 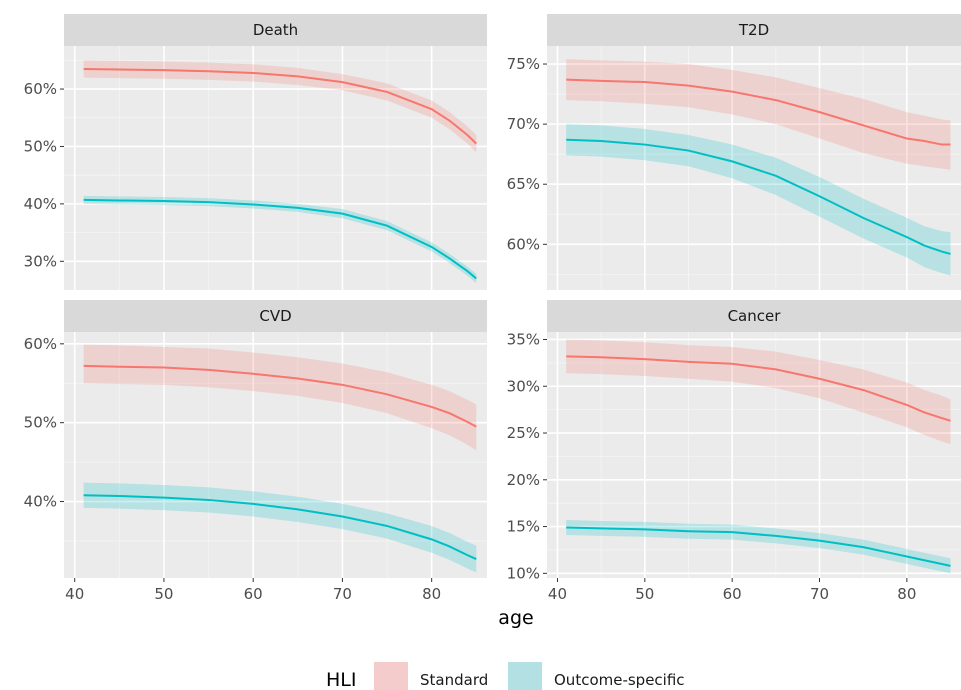 I want to click on facet-title: Death, so click(x=275, y=30).